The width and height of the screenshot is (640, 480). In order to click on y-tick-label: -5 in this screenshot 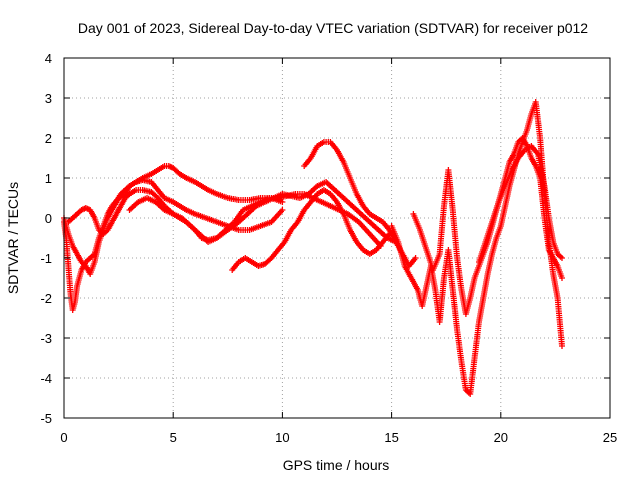, I will do `click(46, 418)`.